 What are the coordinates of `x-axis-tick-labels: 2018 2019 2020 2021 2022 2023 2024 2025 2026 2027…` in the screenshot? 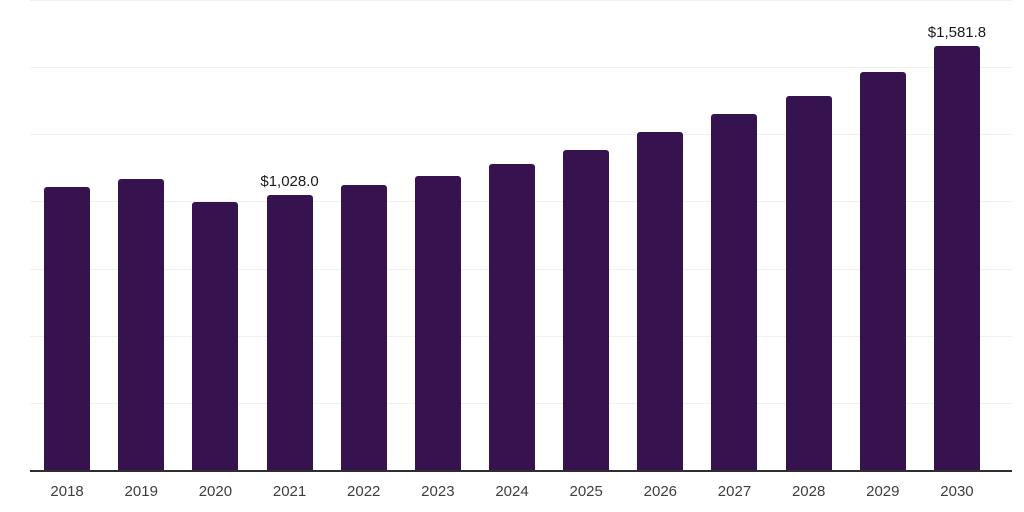 It's located at (512, 492).